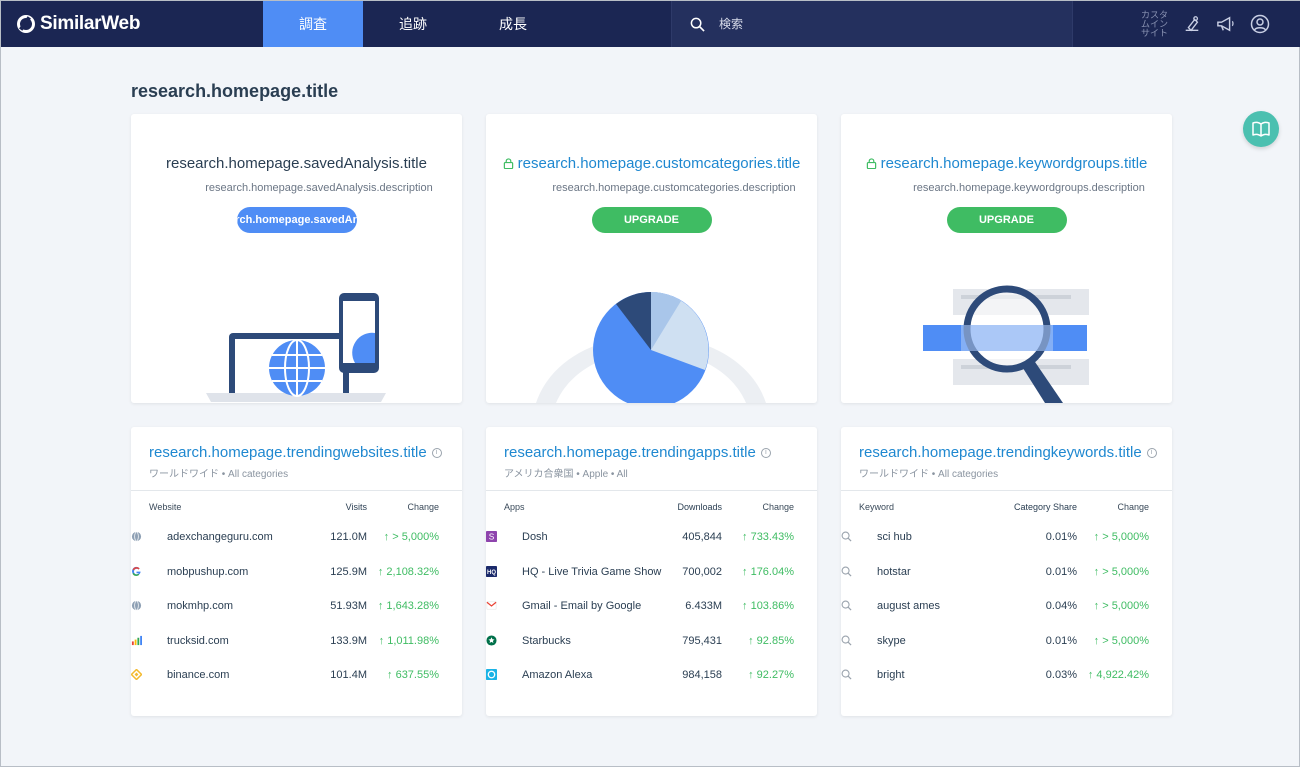 The height and width of the screenshot is (767, 1300). I want to click on hq-icon: HQ, so click(491, 571).